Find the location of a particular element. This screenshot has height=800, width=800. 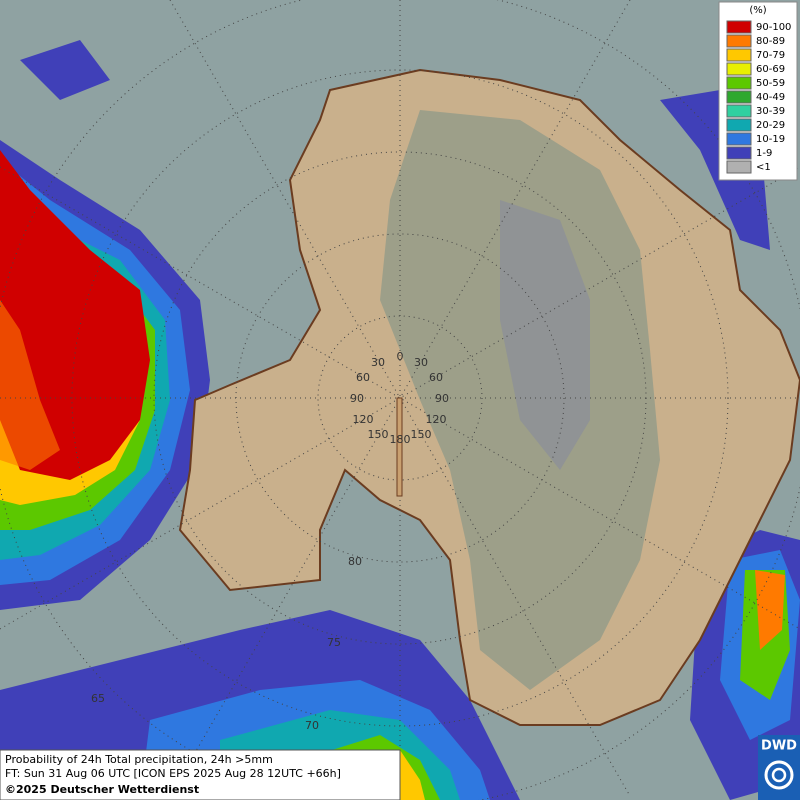

footer-copyright: ©2025 Deutscher Wetterdienst is located at coordinates (102, 789).